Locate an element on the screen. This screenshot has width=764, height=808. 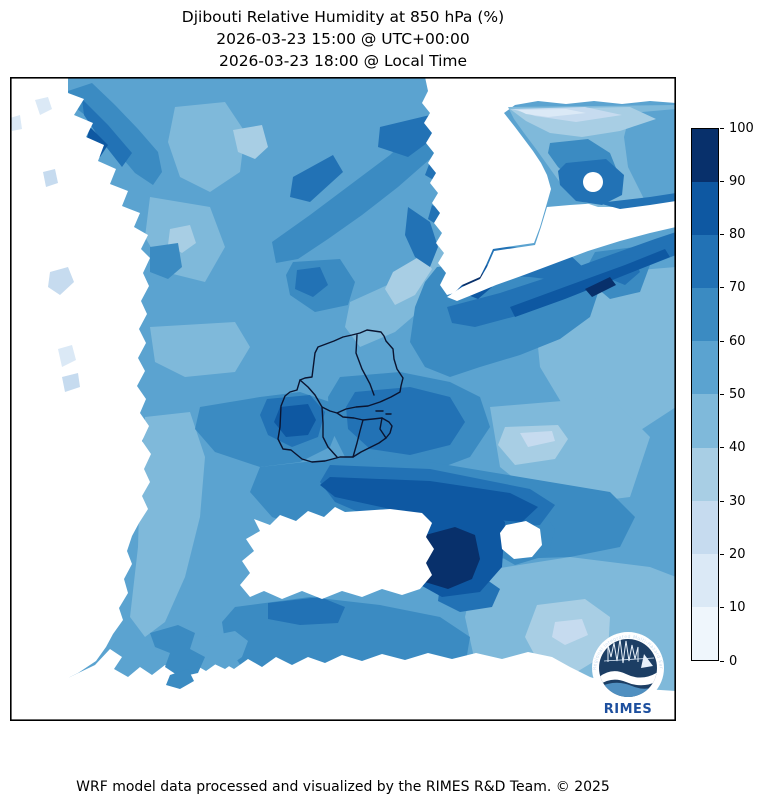
colorbar-ticks: 0 10 20 30 40 50 60 70 80 90 100 is located at coordinates (742, 395).